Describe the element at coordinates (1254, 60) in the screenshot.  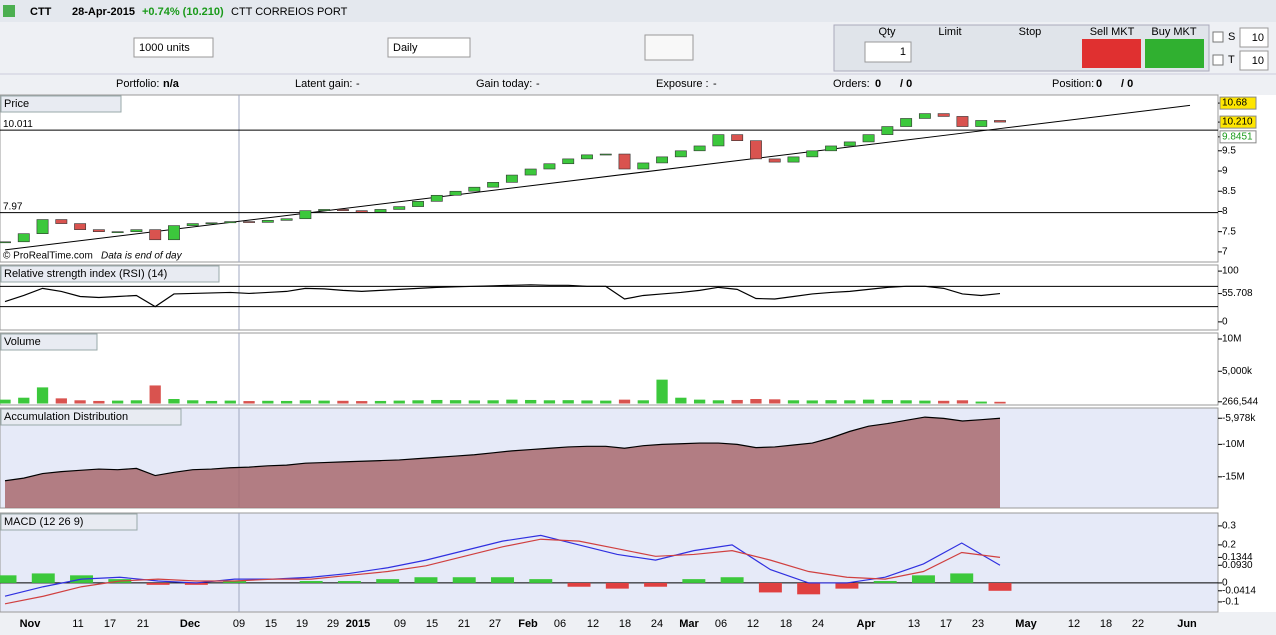
I see `t-input` at that location.